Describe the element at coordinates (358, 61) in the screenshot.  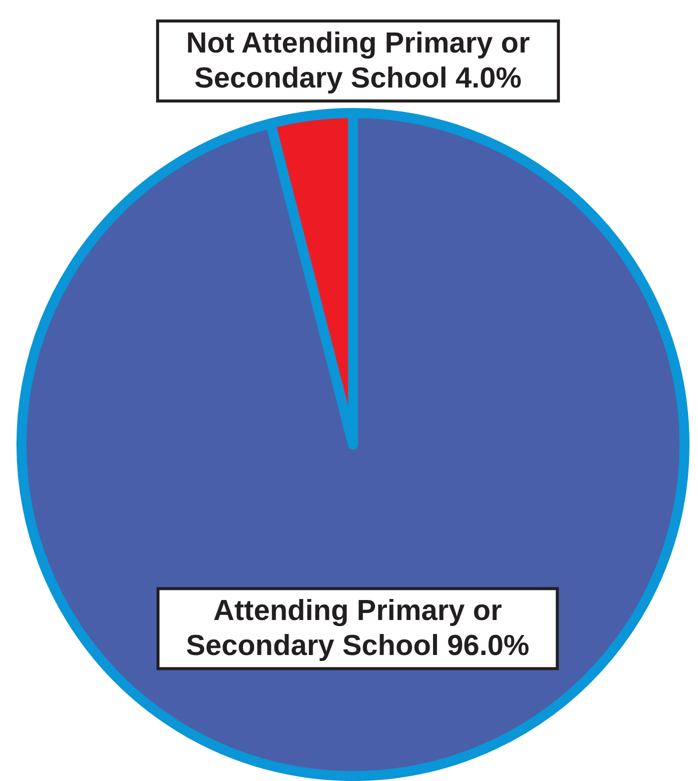
I see `slice-label: Not Attending Primary or Secondary School 4.0%` at that location.